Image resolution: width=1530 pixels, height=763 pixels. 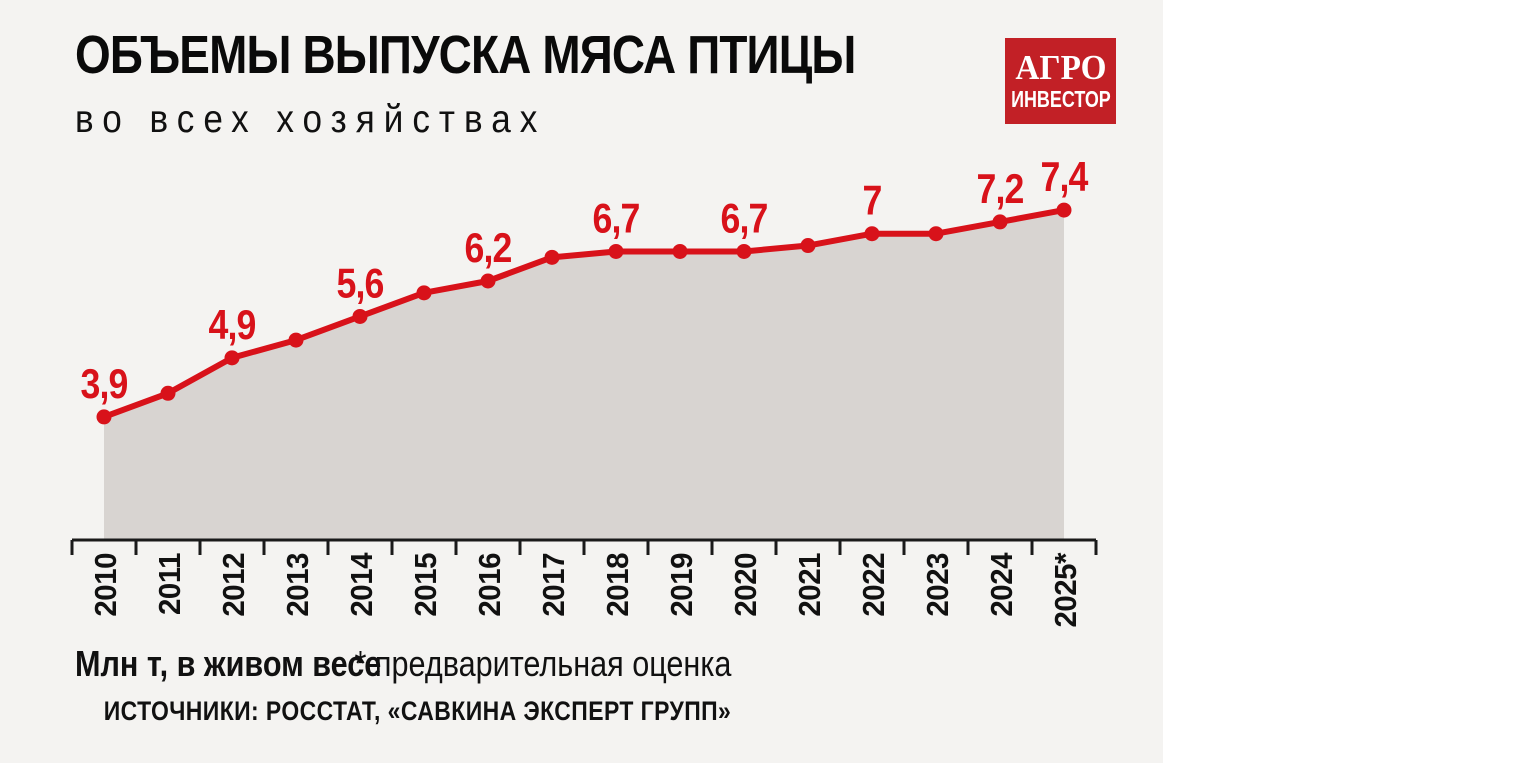 What do you see at coordinates (743, 219) in the screenshot?
I see `value-label-2020: 6,7` at bounding box center [743, 219].